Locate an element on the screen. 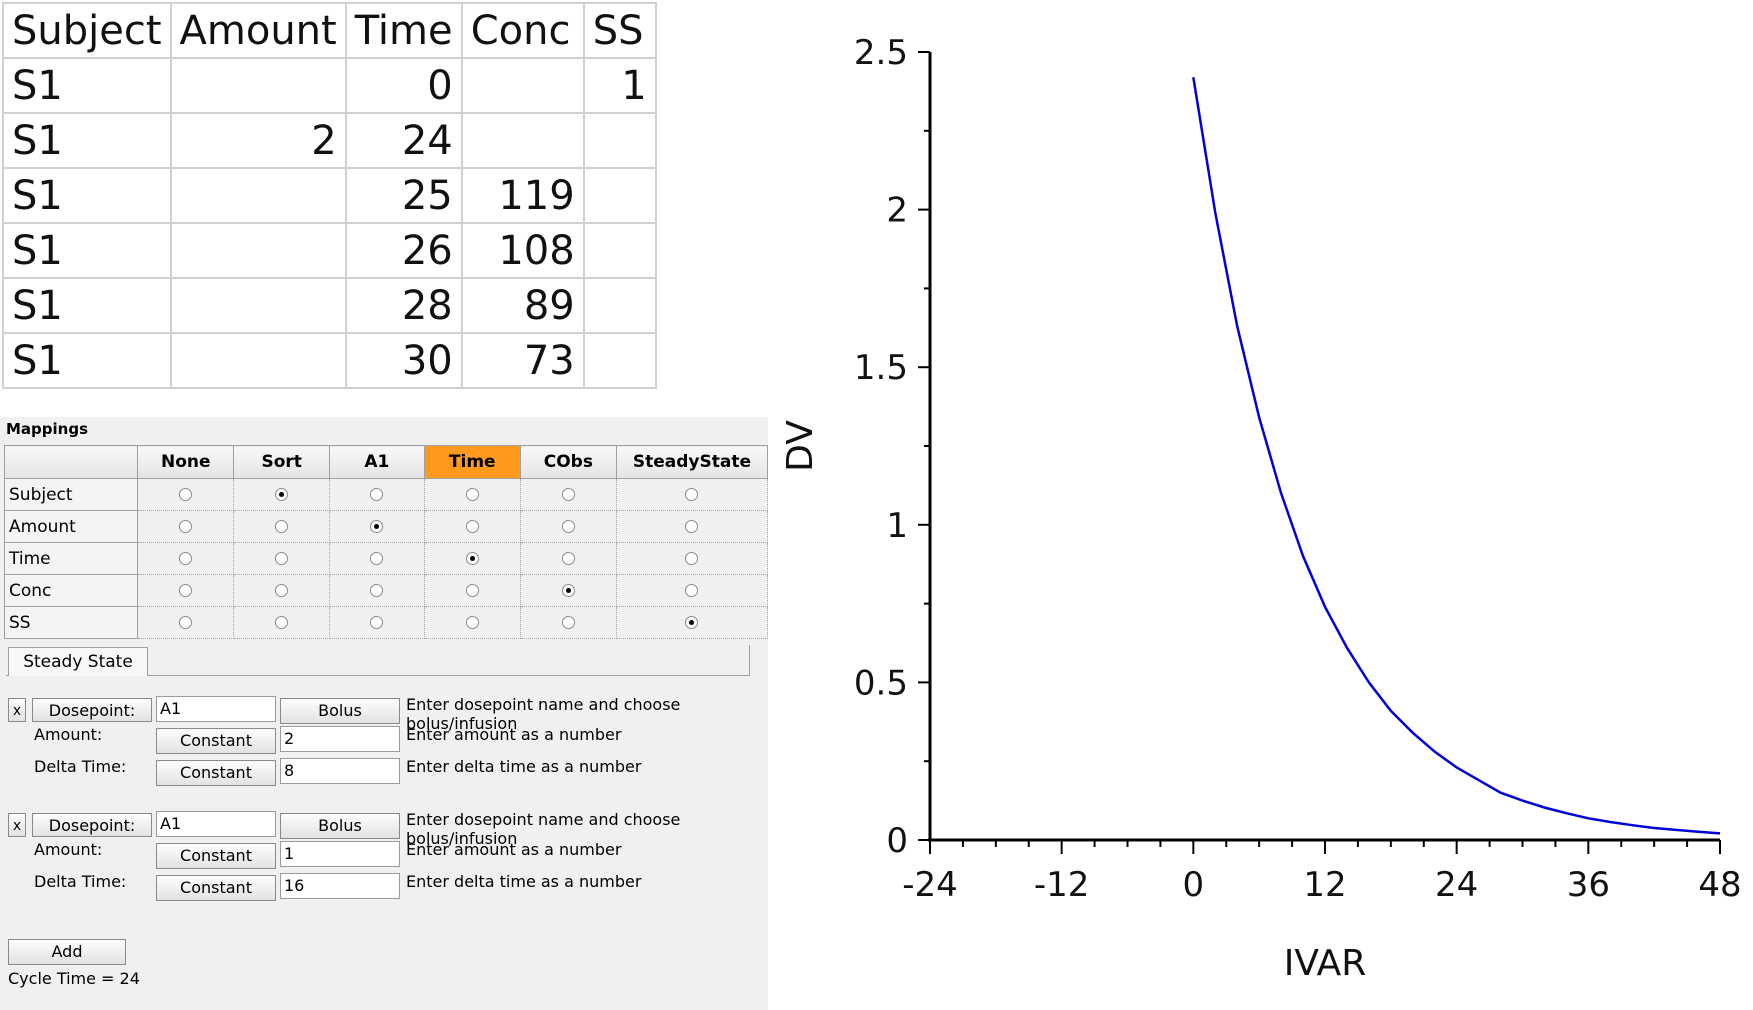 This screenshot has width=1753, height=1010. table-cell: 89 is located at coordinates (522, 305).